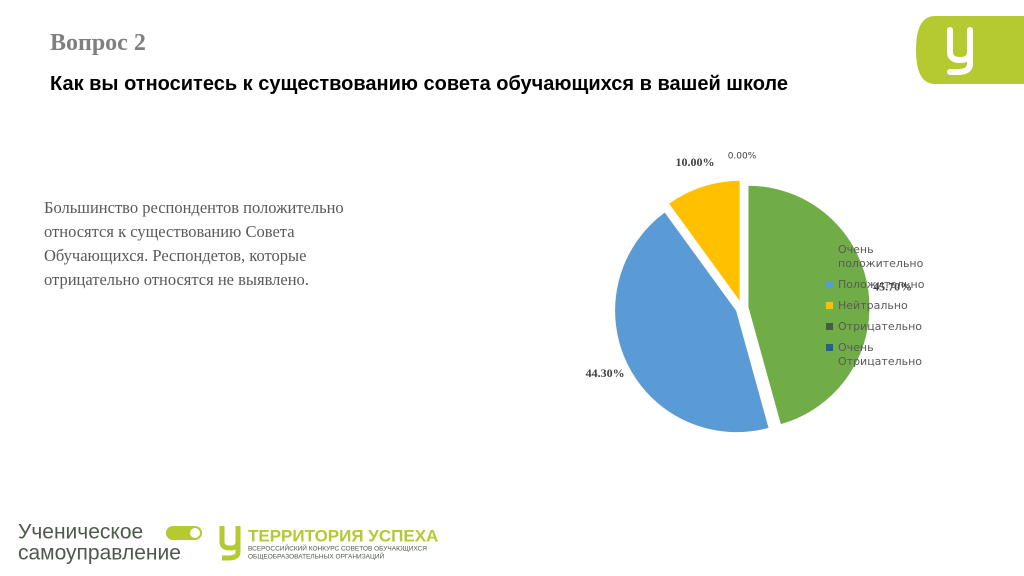  What do you see at coordinates (316, 556) in the screenshot?
I see `footer-right-sub: ОБЩЕОБРАЗОВАТЕЛЬНЫХ ОРГАНИЗАЦИЙ` at bounding box center [316, 556].